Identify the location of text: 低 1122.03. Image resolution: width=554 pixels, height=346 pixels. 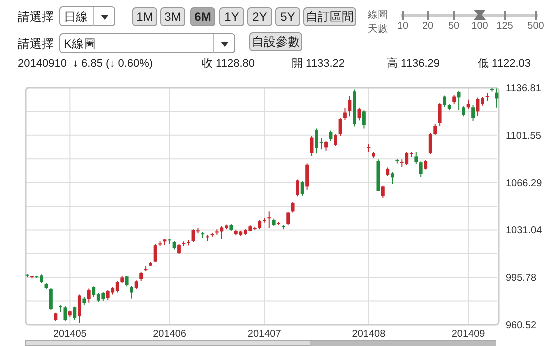
(505, 64).